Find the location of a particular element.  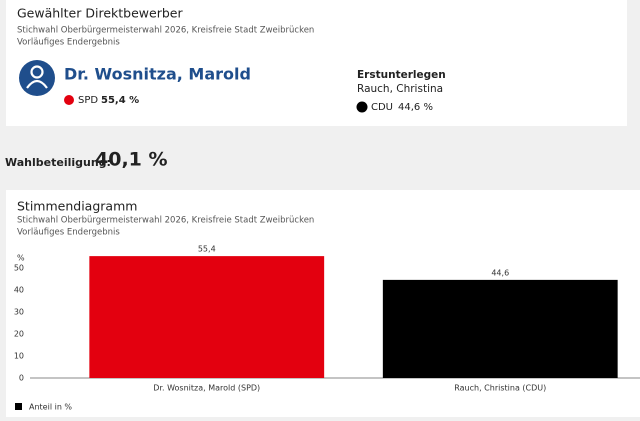

x-tick-label: Rauch, Christina (CDU) is located at coordinates (500, 388).